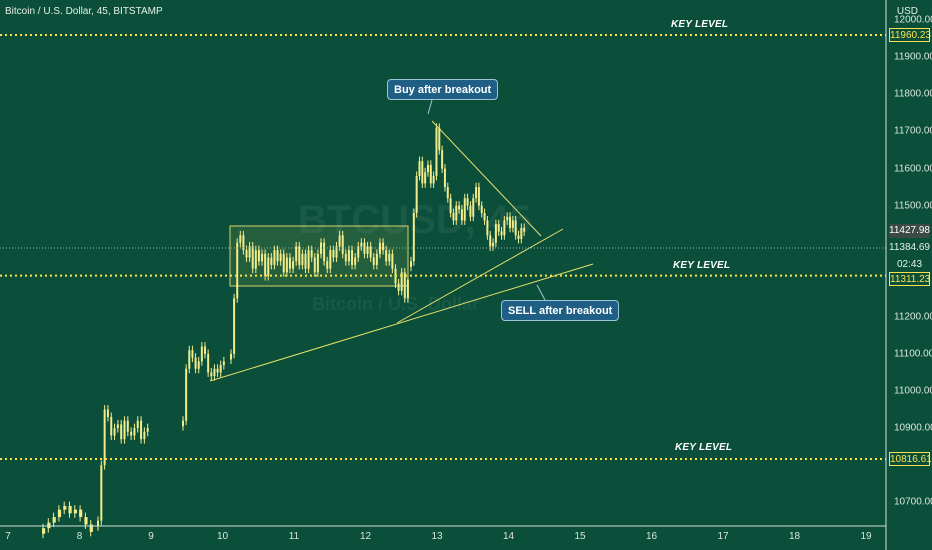  Describe the element at coordinates (508, 536) in the screenshot. I see `time-tick-label: 14` at that location.